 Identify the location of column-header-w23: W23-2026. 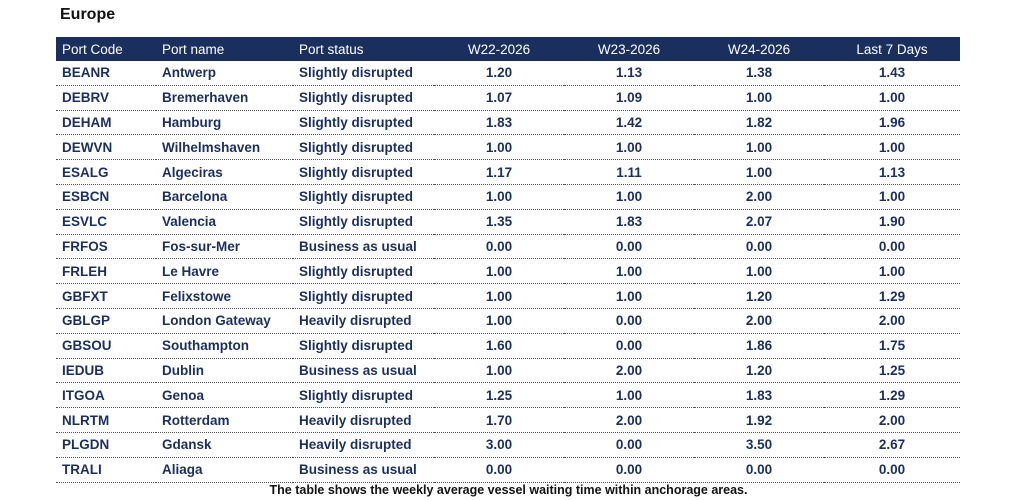
(629, 49).